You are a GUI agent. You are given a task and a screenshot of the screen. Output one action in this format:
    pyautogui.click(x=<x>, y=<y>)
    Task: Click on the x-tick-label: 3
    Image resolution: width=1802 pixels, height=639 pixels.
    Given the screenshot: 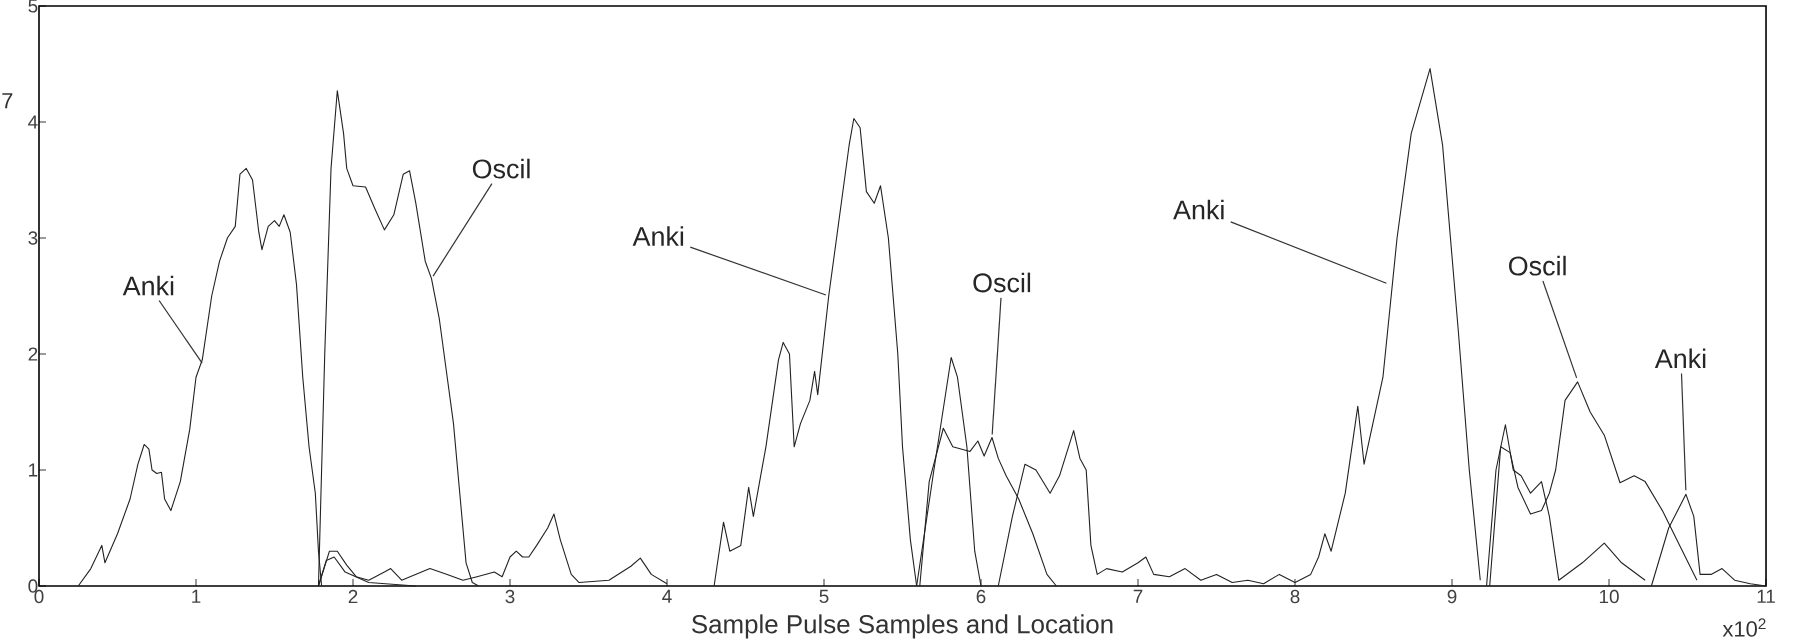 What is the action you would take?
    pyautogui.click(x=510, y=596)
    